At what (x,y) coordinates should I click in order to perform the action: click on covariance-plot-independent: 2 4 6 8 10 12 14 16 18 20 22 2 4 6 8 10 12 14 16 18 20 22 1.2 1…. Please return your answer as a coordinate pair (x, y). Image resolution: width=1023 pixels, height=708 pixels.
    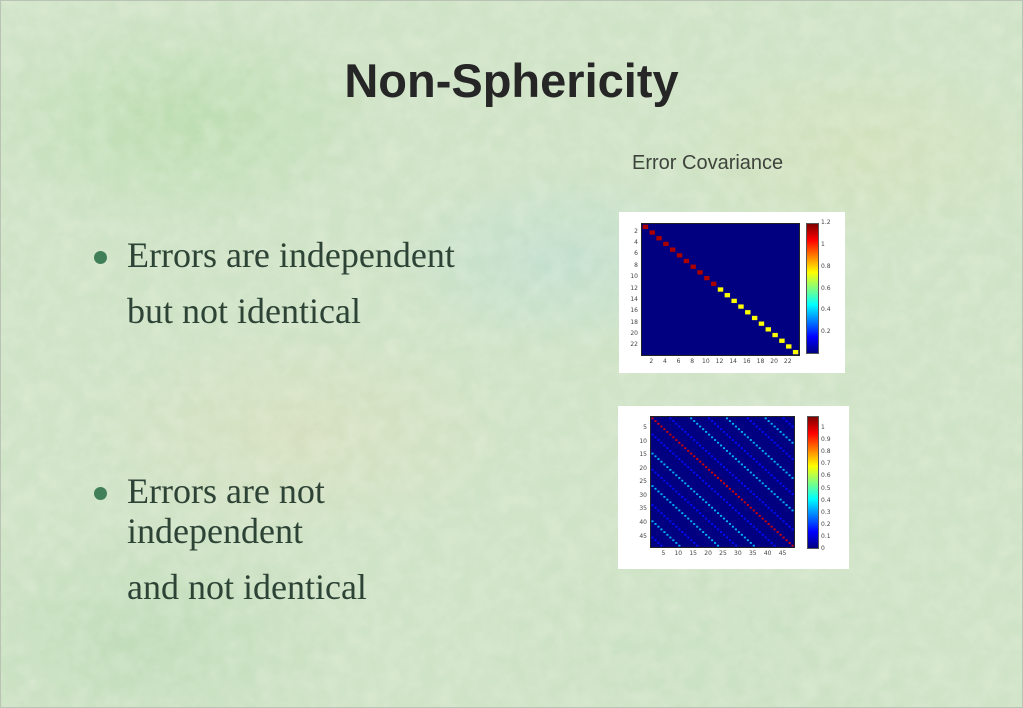
    Looking at the image, I should click on (732, 292).